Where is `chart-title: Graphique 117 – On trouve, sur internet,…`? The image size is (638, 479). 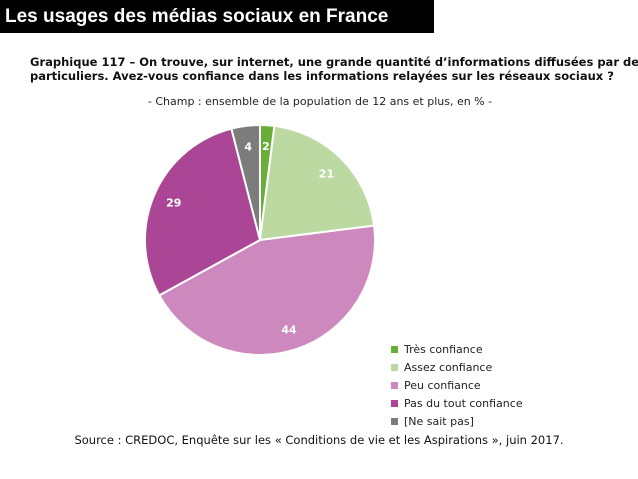
chart-title: Graphique 117 – On trouve, sur internet,… is located at coordinates (334, 69).